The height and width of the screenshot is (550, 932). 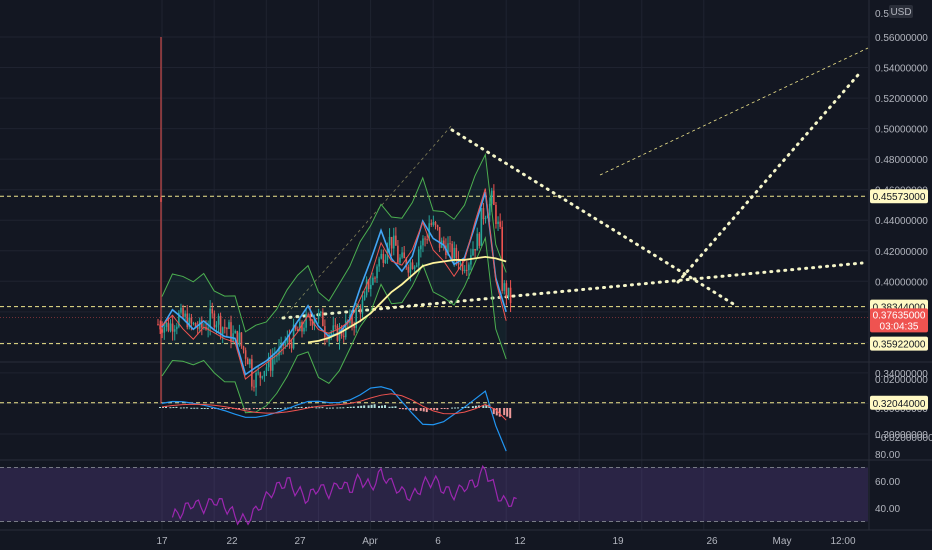 What do you see at coordinates (901, 160) in the screenshot?
I see `price-tick-label: 0.48000000` at bounding box center [901, 160].